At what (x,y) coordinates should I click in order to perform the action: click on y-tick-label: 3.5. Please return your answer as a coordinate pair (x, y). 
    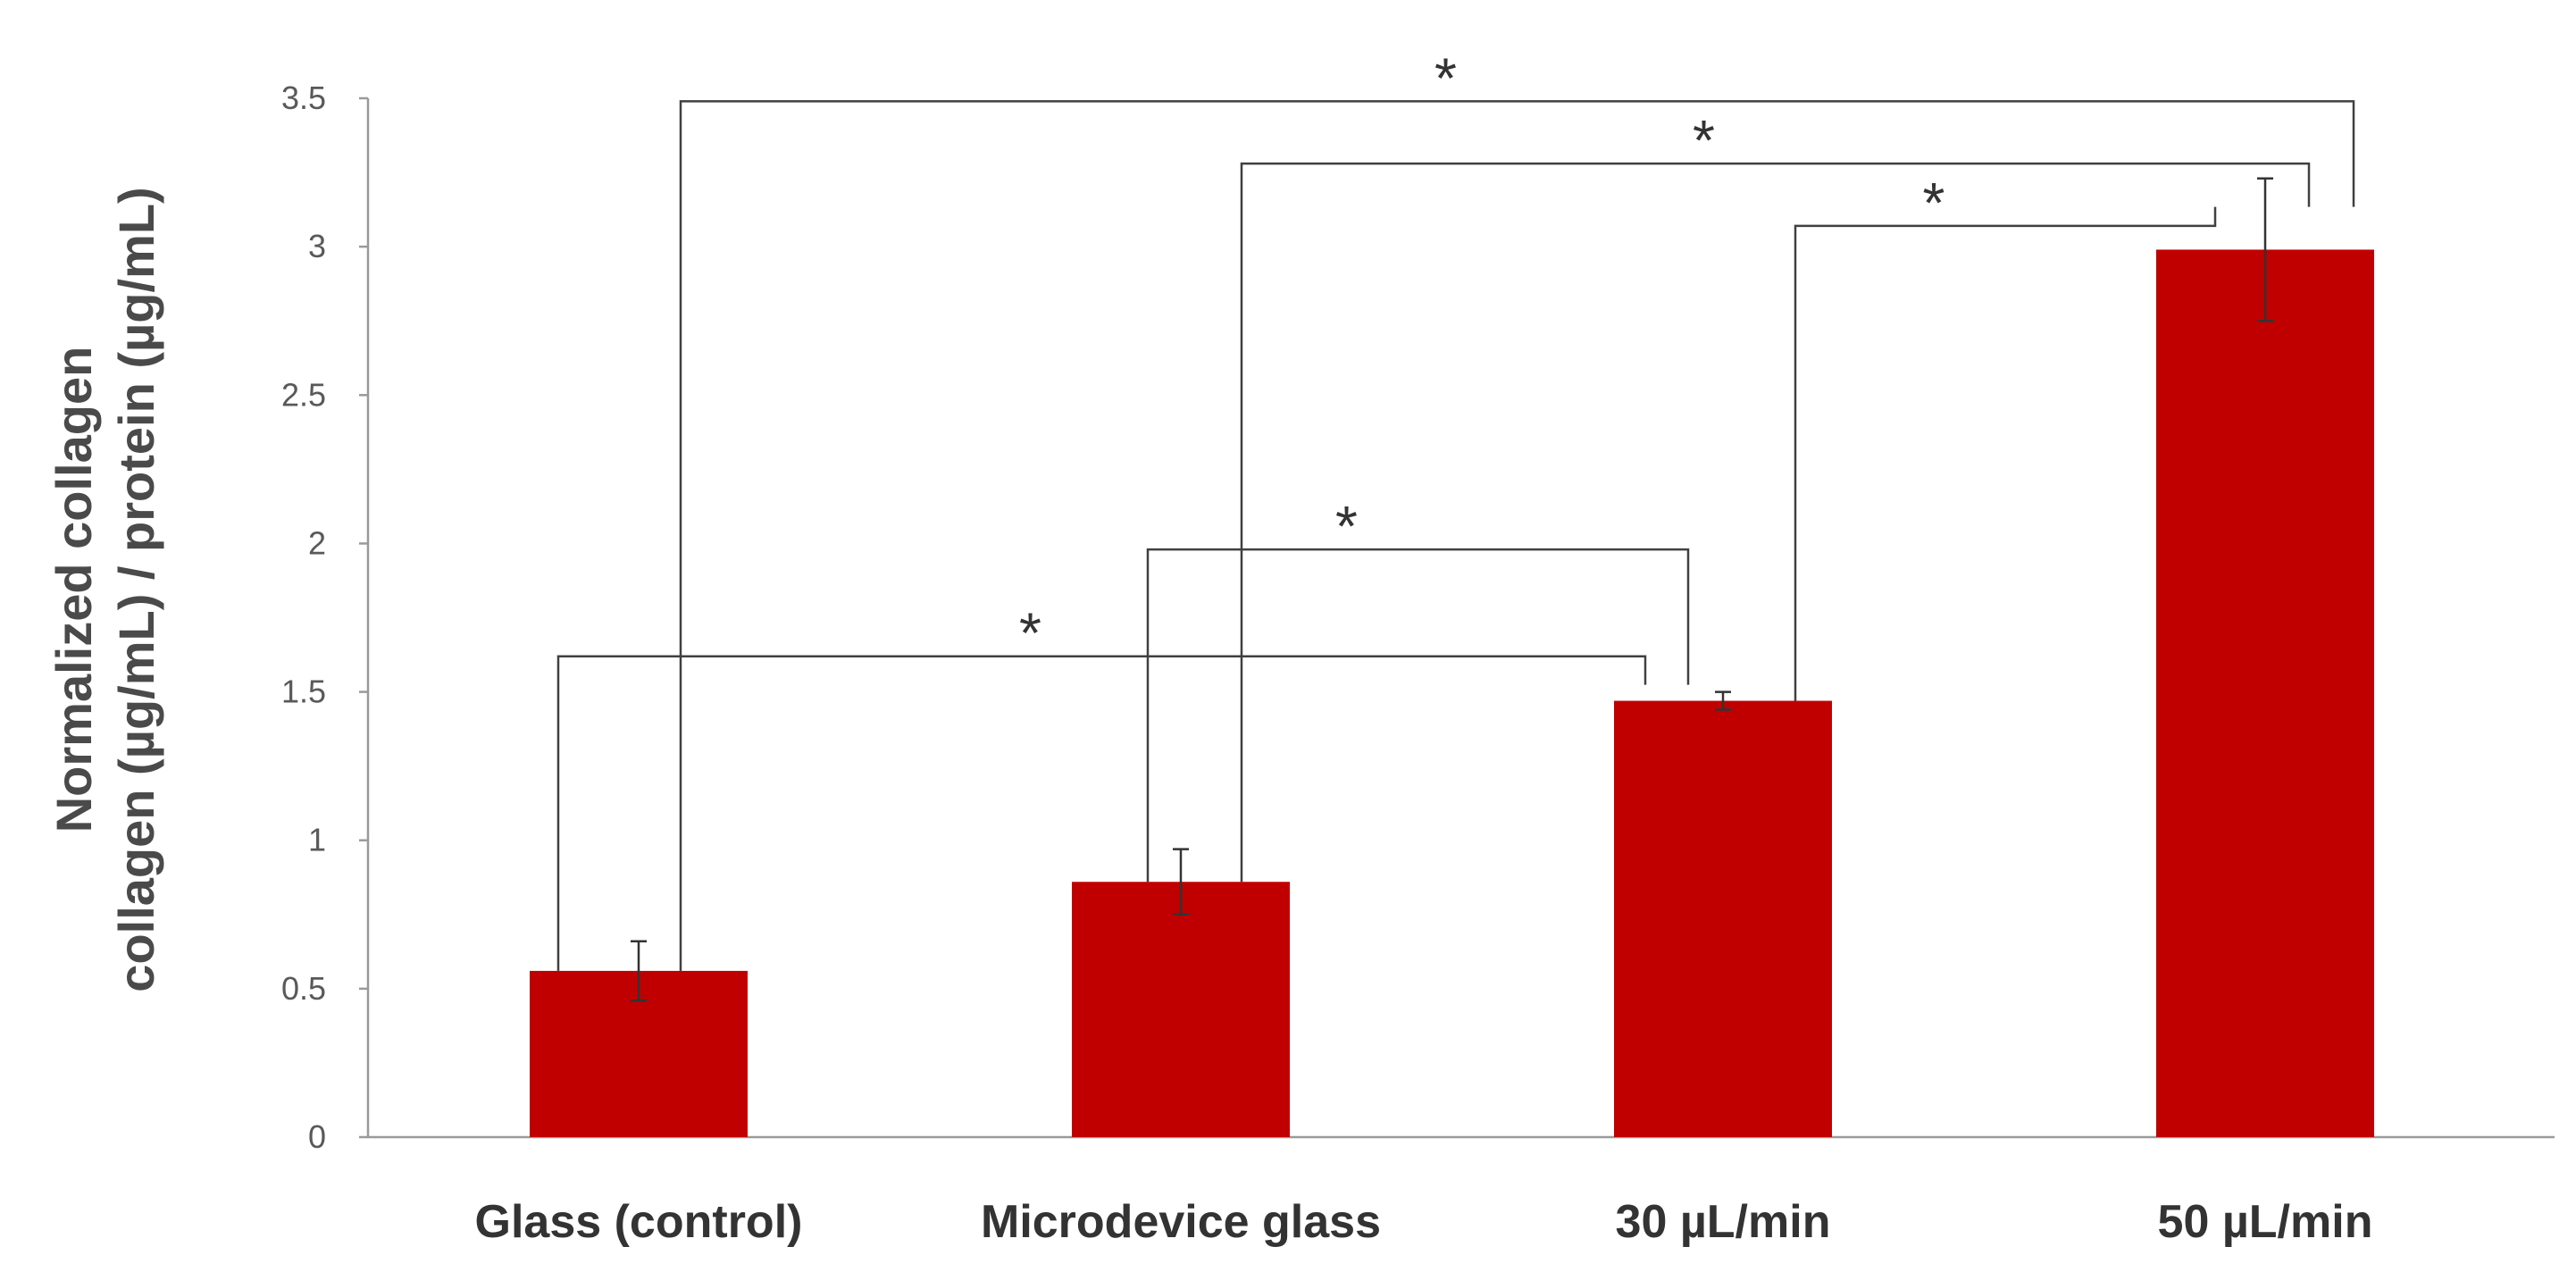
    Looking at the image, I should click on (303, 98).